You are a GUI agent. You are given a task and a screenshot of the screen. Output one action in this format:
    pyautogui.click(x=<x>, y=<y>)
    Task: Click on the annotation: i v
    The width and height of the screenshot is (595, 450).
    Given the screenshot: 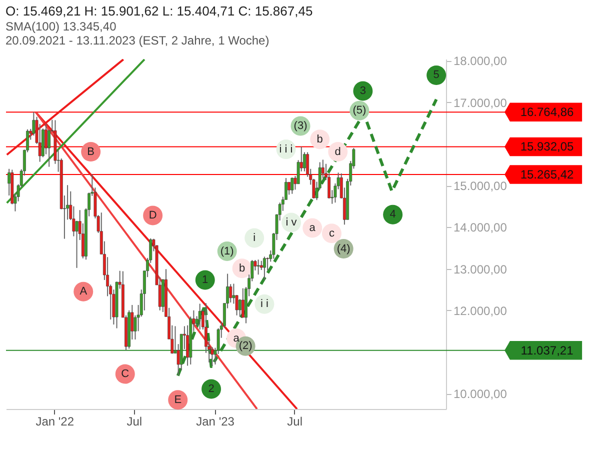 What is the action you would take?
    pyautogui.click(x=292, y=222)
    